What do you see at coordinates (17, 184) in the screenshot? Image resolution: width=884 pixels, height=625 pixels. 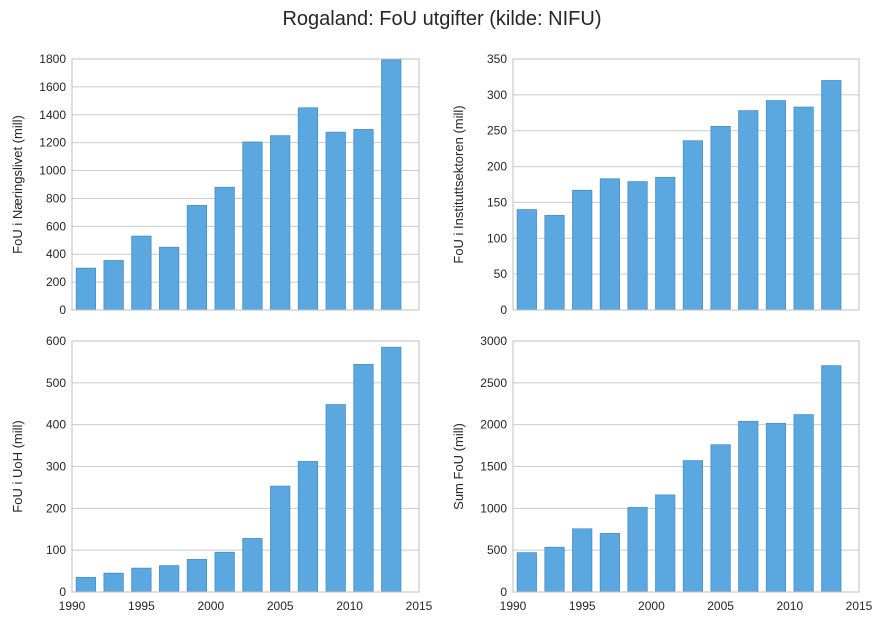 I see `y-axis-label: FoU i Næringslivet (mill)` at bounding box center [17, 184].